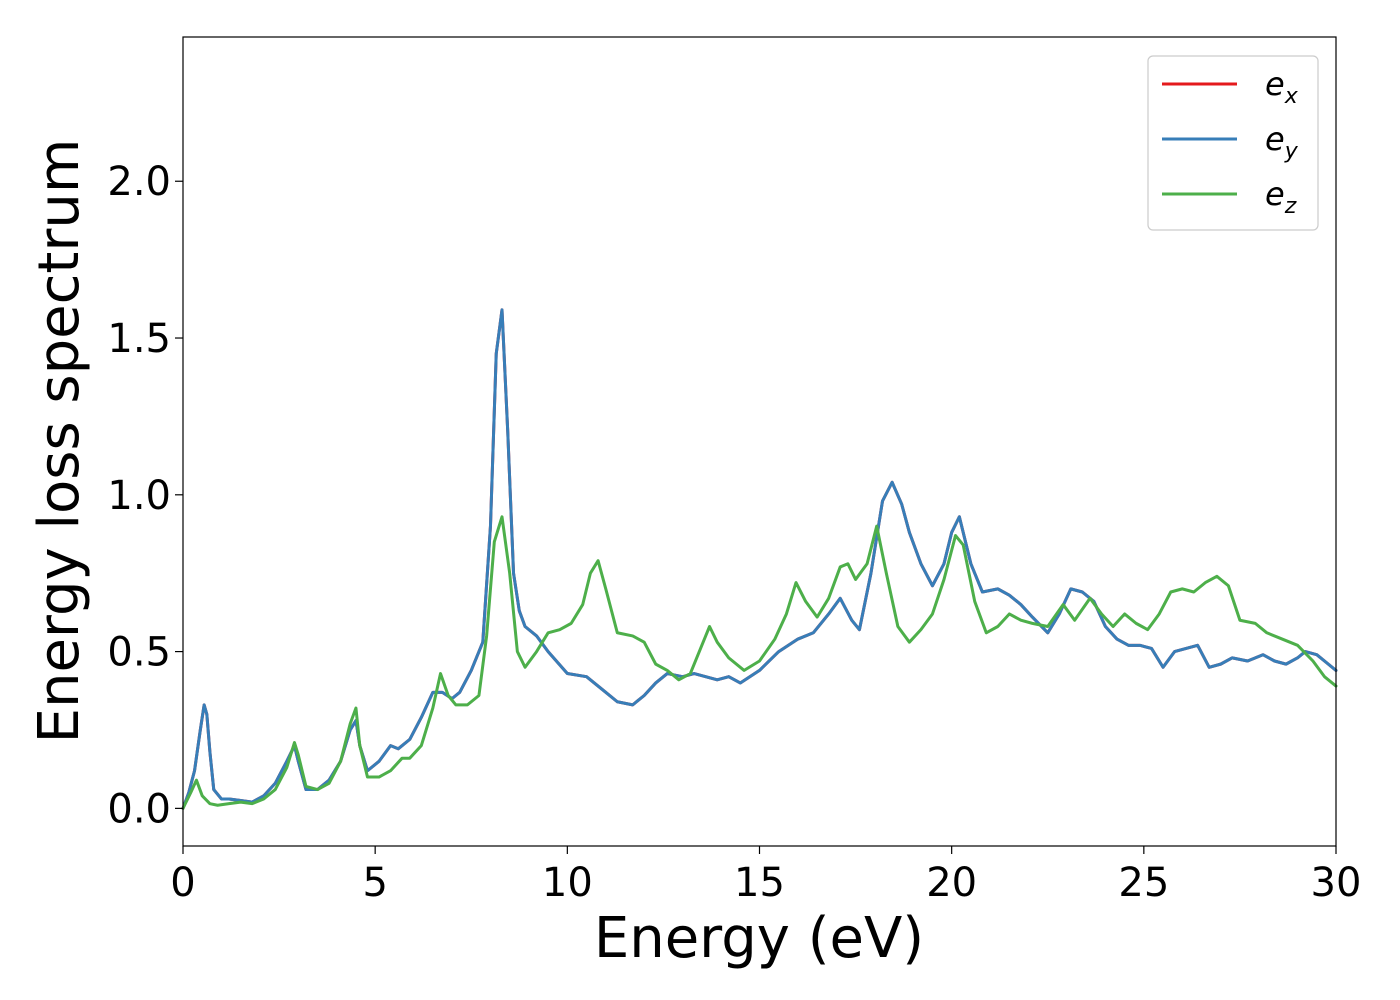 The height and width of the screenshot is (1000, 1400). What do you see at coordinates (1282, 142) in the screenshot?
I see `legend-label-y: ey` at bounding box center [1282, 142].